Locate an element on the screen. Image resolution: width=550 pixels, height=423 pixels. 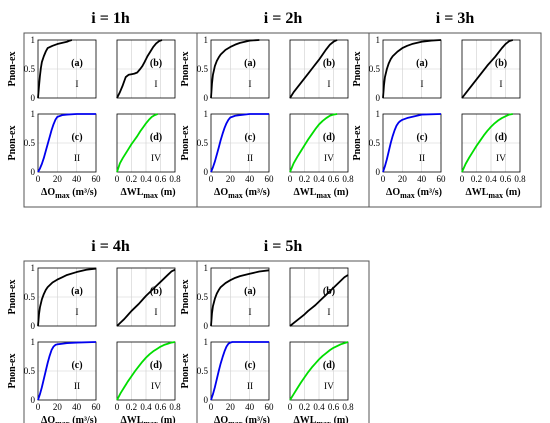
class-label: IV is located at coordinates (329, 387).